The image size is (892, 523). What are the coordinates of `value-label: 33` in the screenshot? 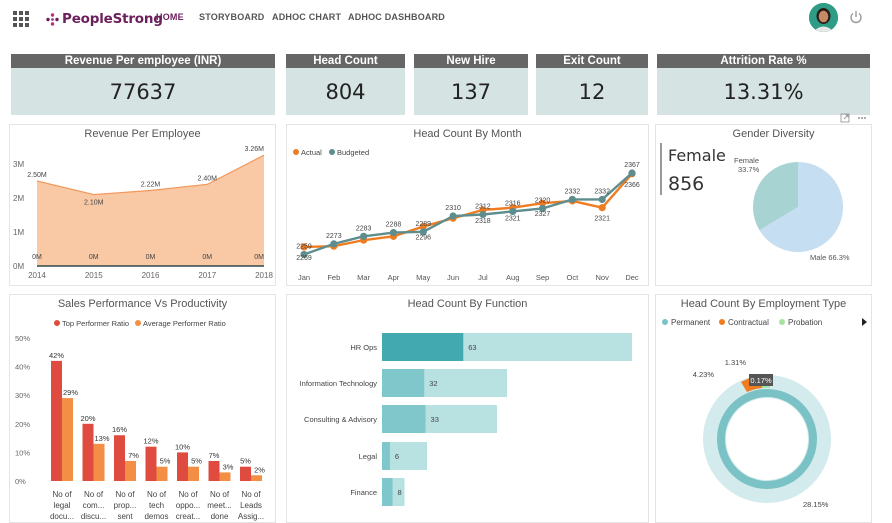 It's located at (435, 419).